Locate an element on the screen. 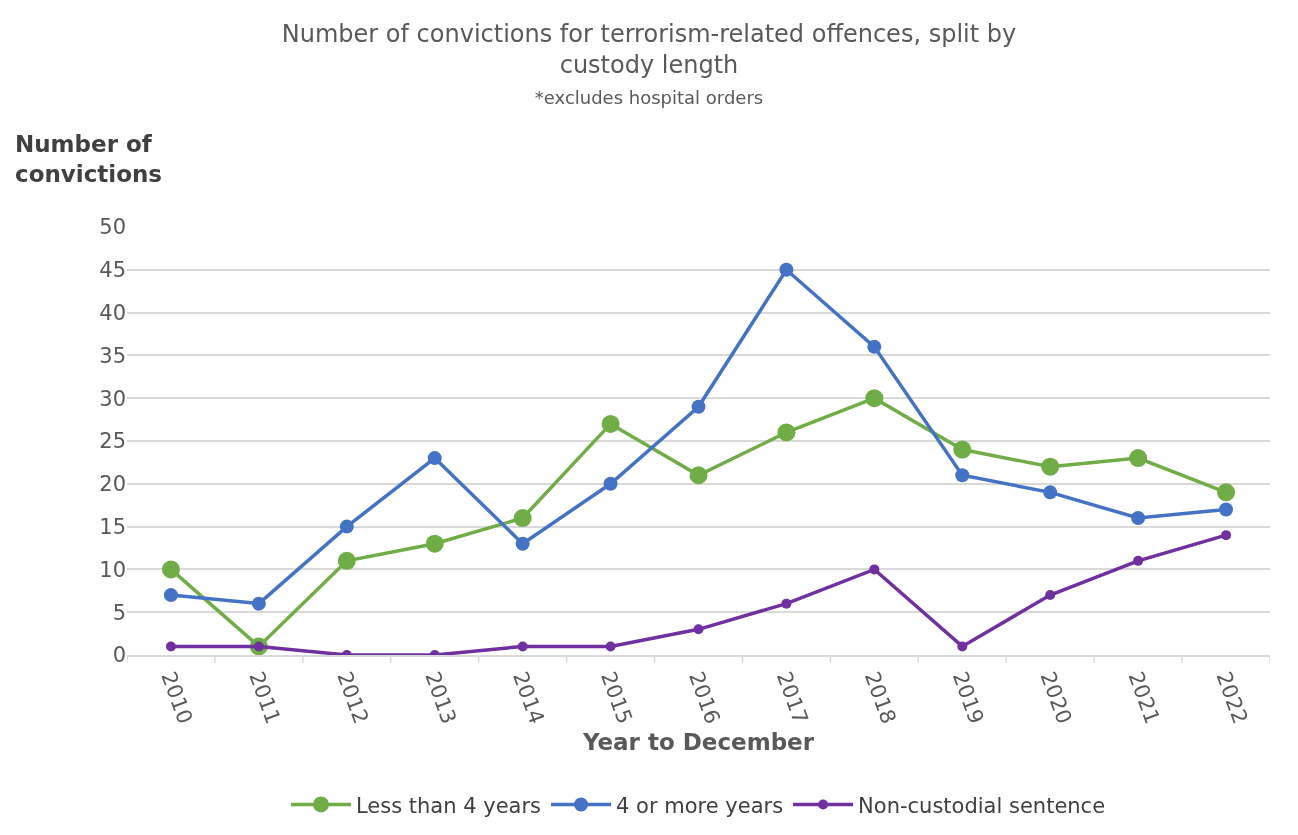  x-axis-title: Year to December is located at coordinates (698, 742).